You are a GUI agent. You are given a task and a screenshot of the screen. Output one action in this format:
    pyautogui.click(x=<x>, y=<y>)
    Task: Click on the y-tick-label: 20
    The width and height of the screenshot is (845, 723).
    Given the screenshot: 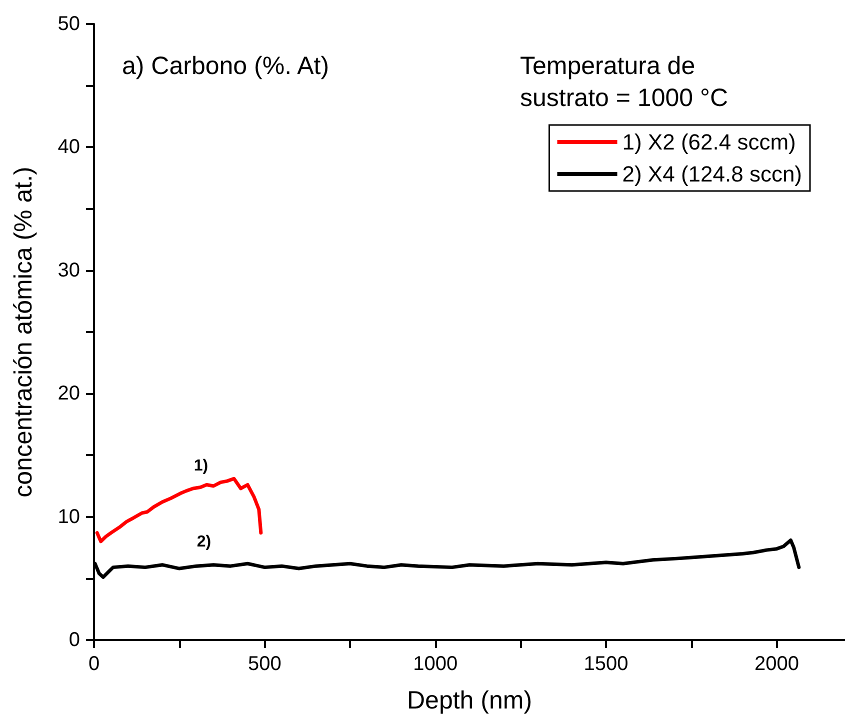 What is the action you would take?
    pyautogui.click(x=69, y=393)
    